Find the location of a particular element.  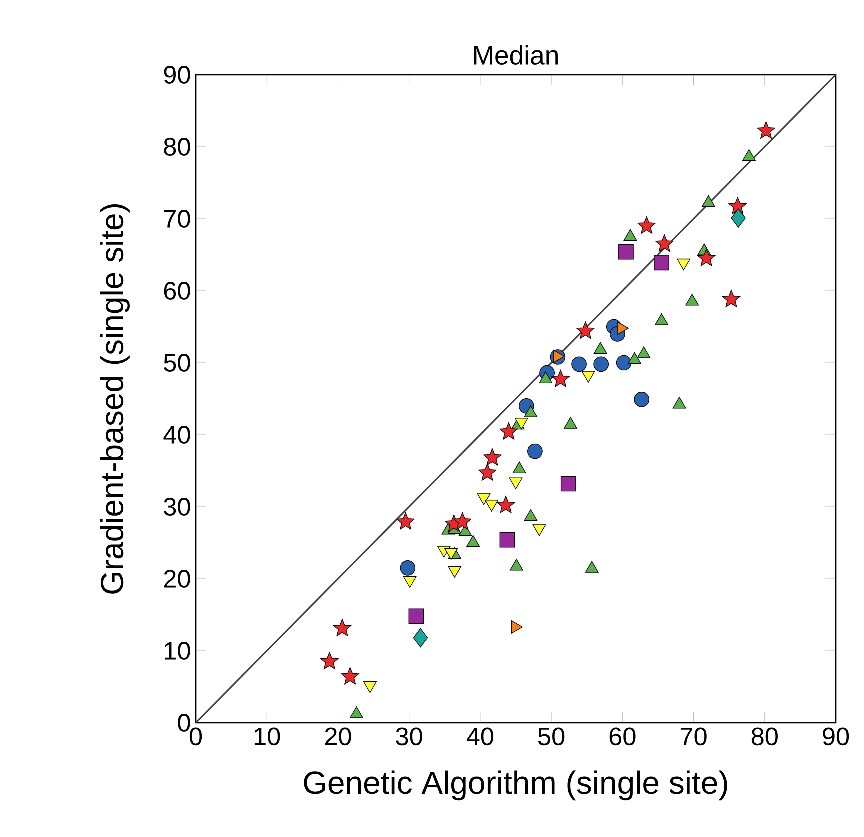

y-tick-label: 40 is located at coordinates (177, 435).